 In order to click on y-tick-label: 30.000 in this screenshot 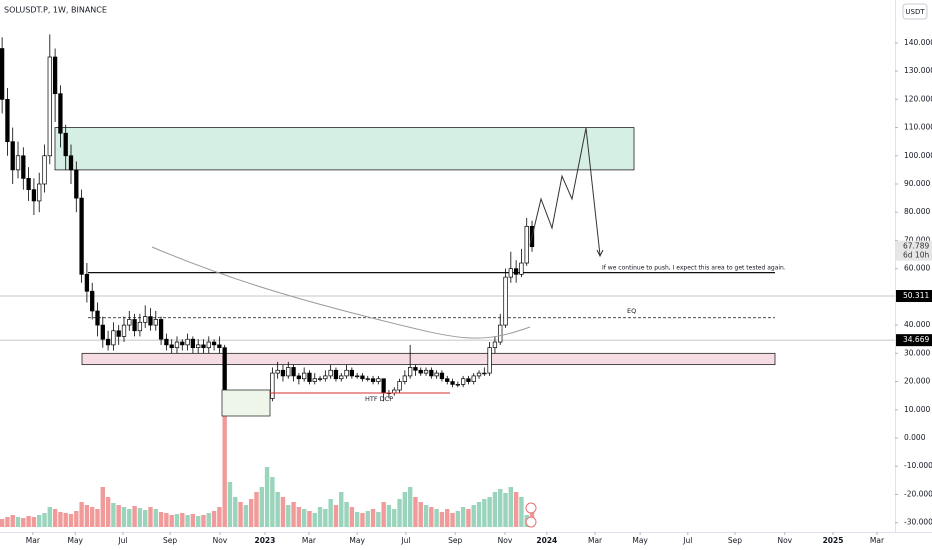, I will do `click(917, 352)`.